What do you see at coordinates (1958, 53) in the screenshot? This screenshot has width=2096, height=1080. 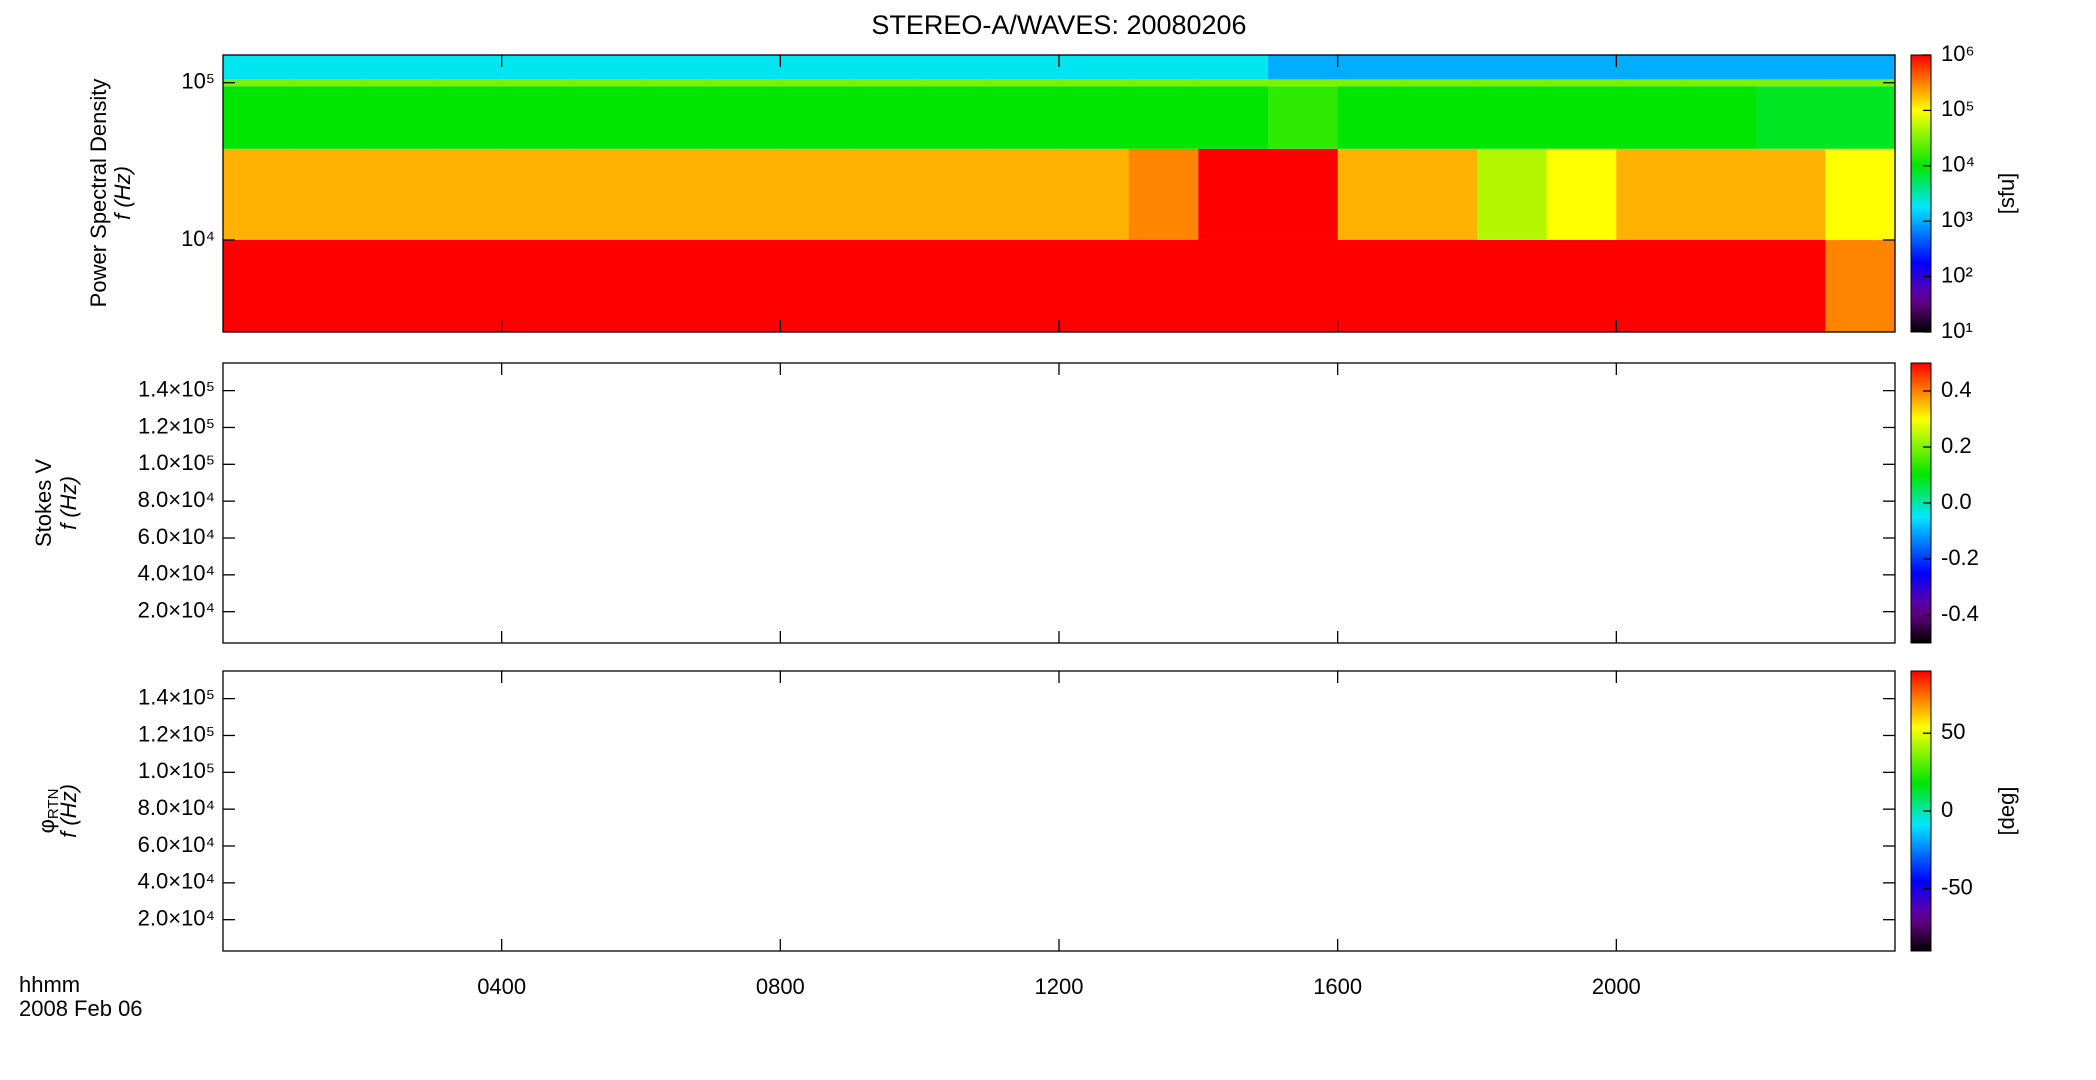 I see `colorbar-tick-label: 10⁶` at bounding box center [1958, 53].